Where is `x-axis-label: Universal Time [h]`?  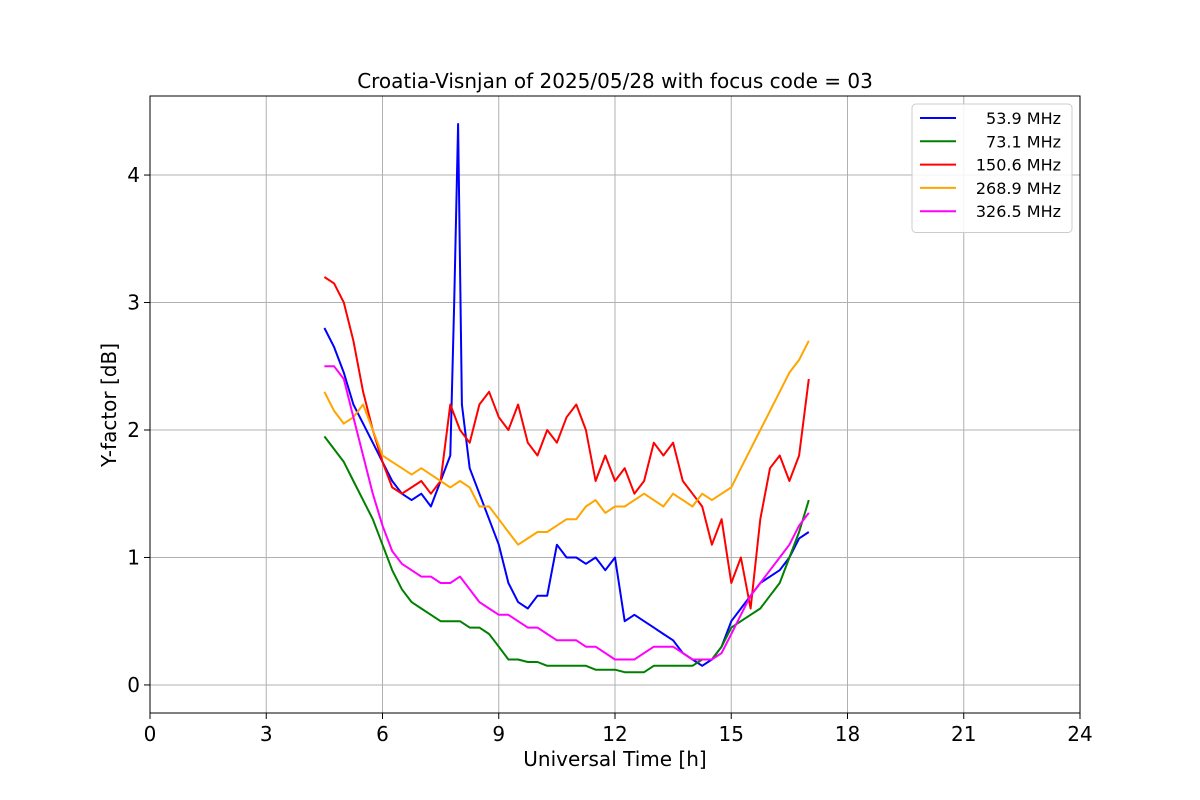 x-axis-label: Universal Time [h] is located at coordinates (614, 759).